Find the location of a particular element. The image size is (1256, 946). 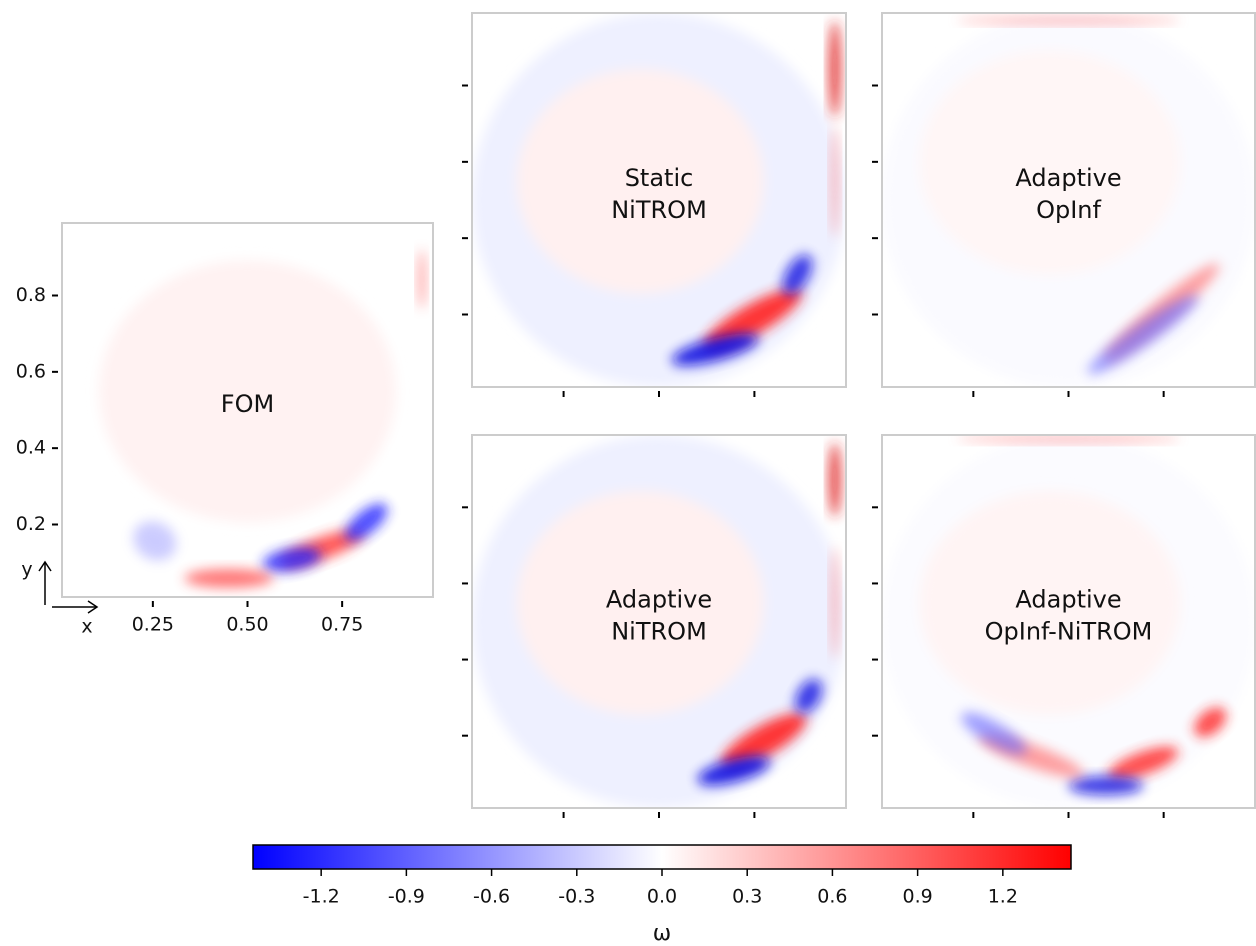

colorbar-tick-label: 0.6 is located at coordinates (832, 897).